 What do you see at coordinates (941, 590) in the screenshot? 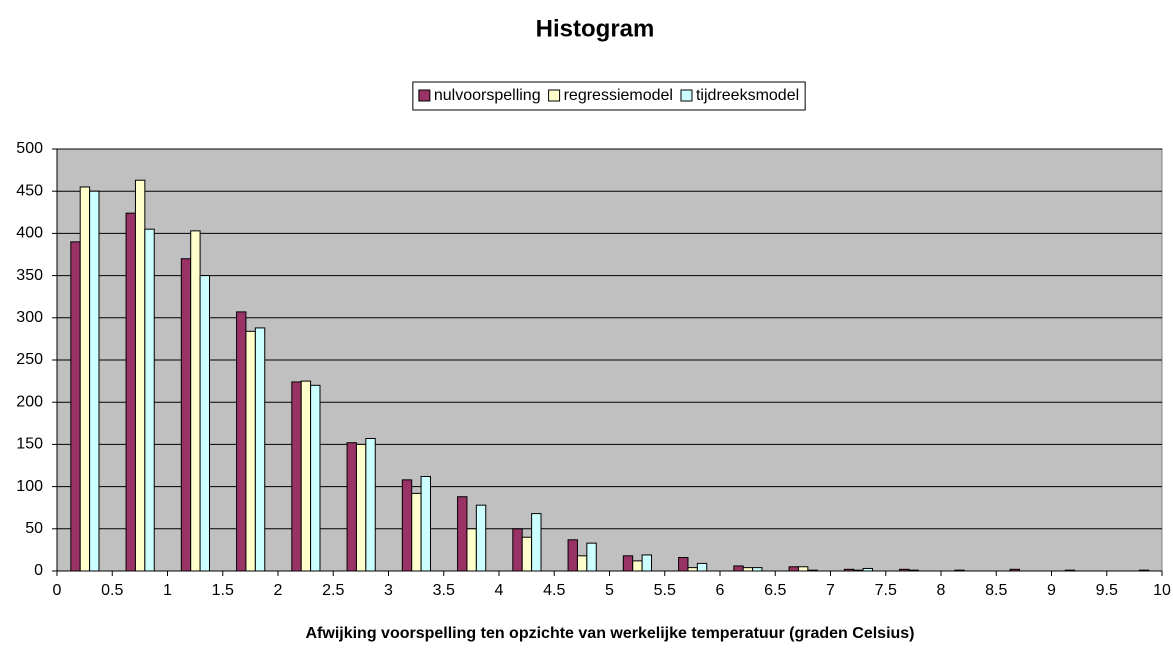
I see `x-tick-label: 8` at bounding box center [941, 590].